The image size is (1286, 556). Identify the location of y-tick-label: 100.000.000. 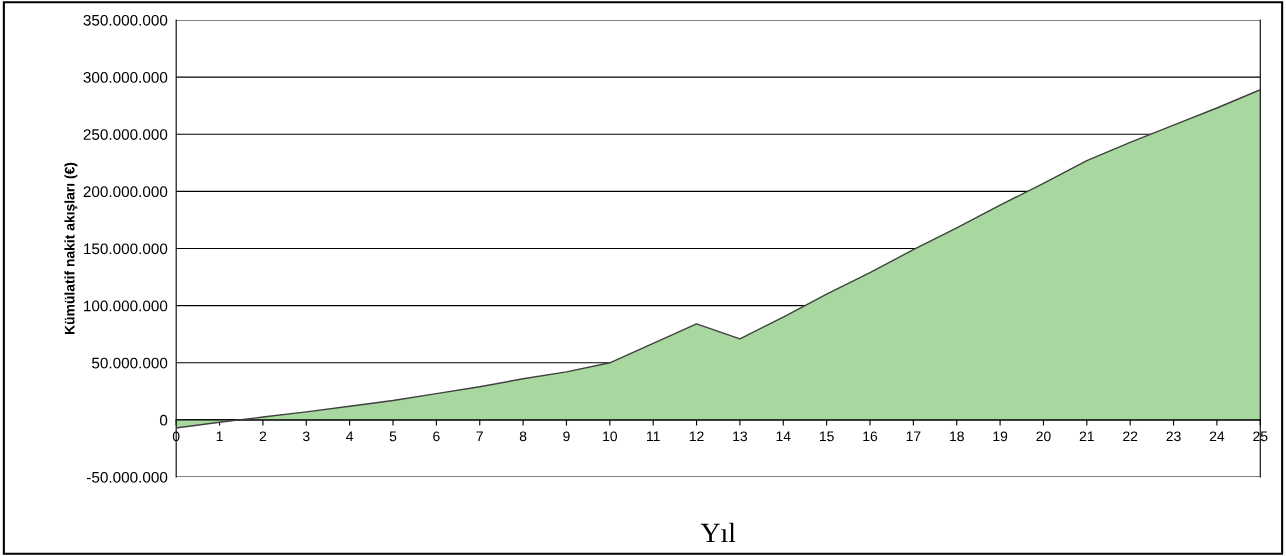
(126, 306).